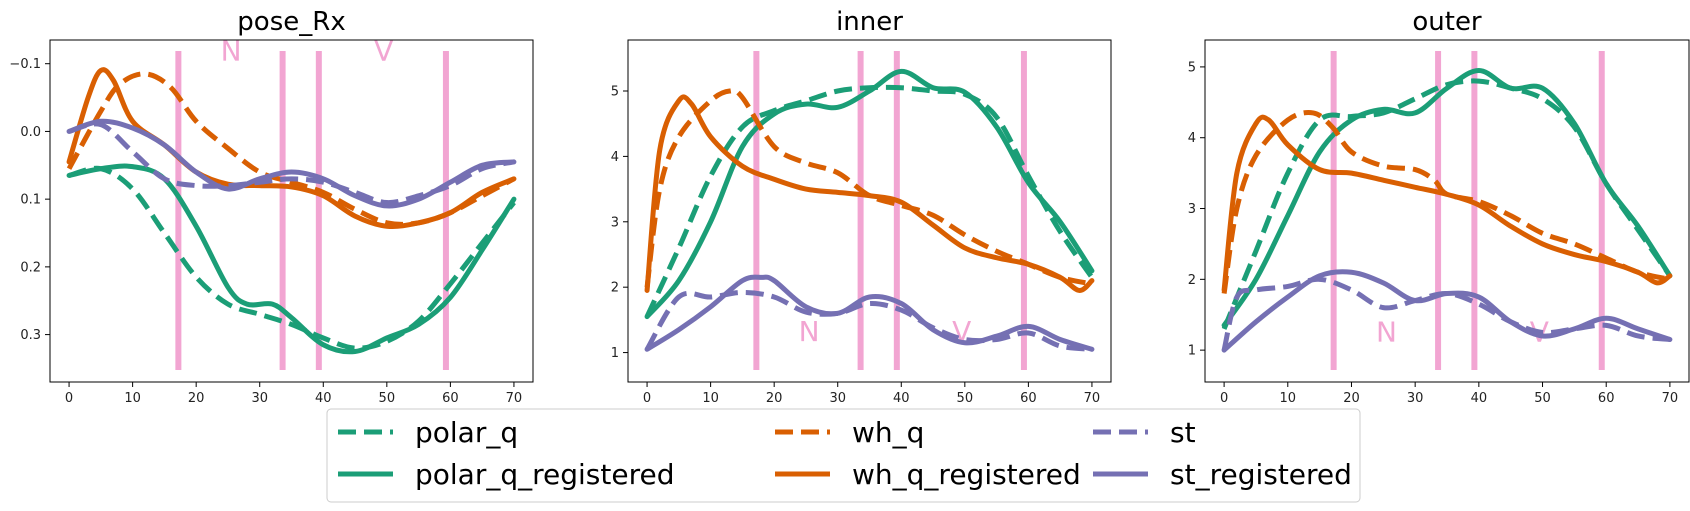  Describe the element at coordinates (1447, 22) in the screenshot. I see `chart-title: outer` at that location.